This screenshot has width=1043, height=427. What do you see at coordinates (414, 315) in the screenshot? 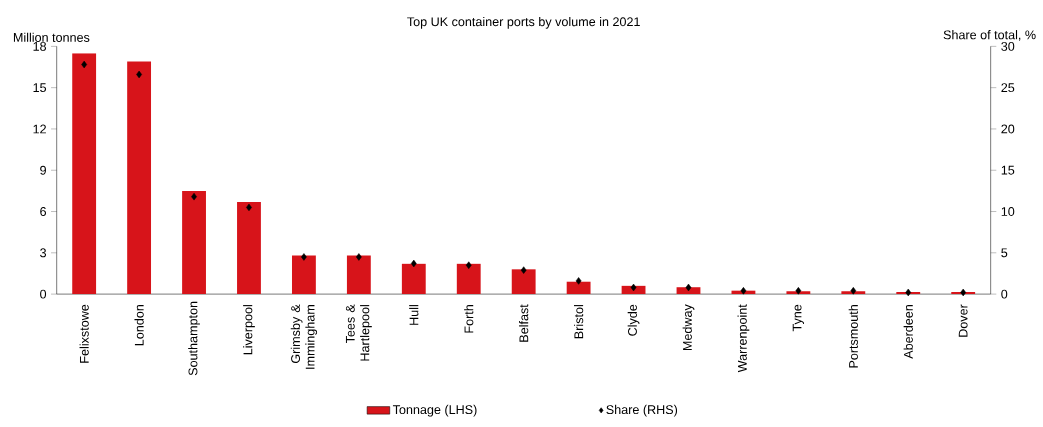
I see `x-tick-label: Hull` at bounding box center [414, 315].